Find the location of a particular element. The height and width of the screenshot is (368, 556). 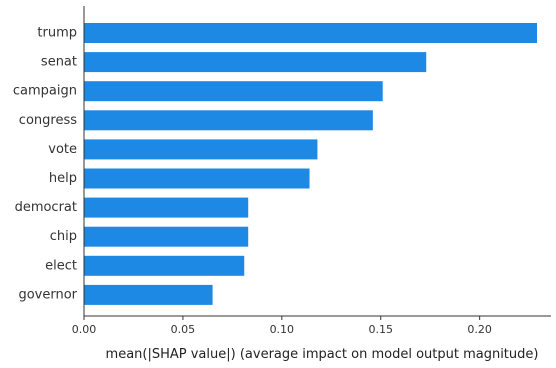

x-tick-label: 0.00 is located at coordinates (84, 329).